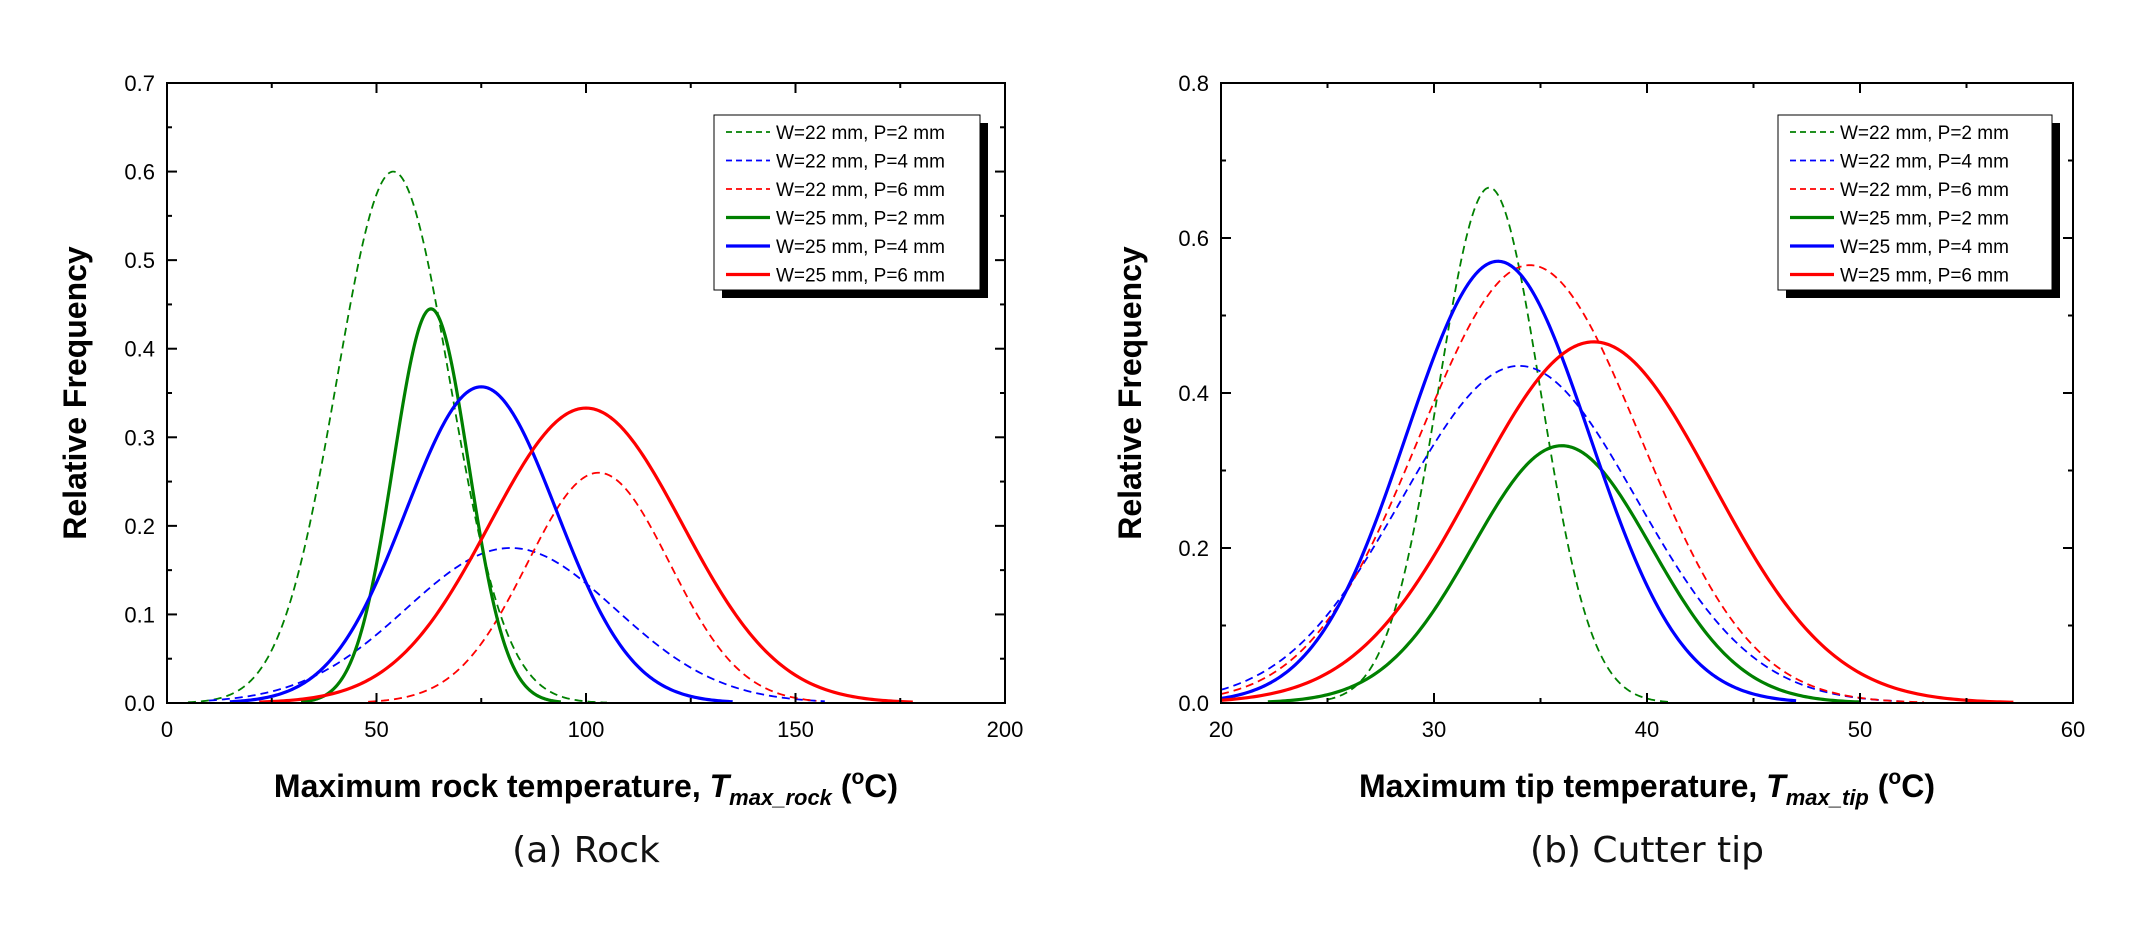 The image size is (2139, 926). Describe the element at coordinates (139, 614) in the screenshot. I see `y-tick-label: 0.1` at that location.